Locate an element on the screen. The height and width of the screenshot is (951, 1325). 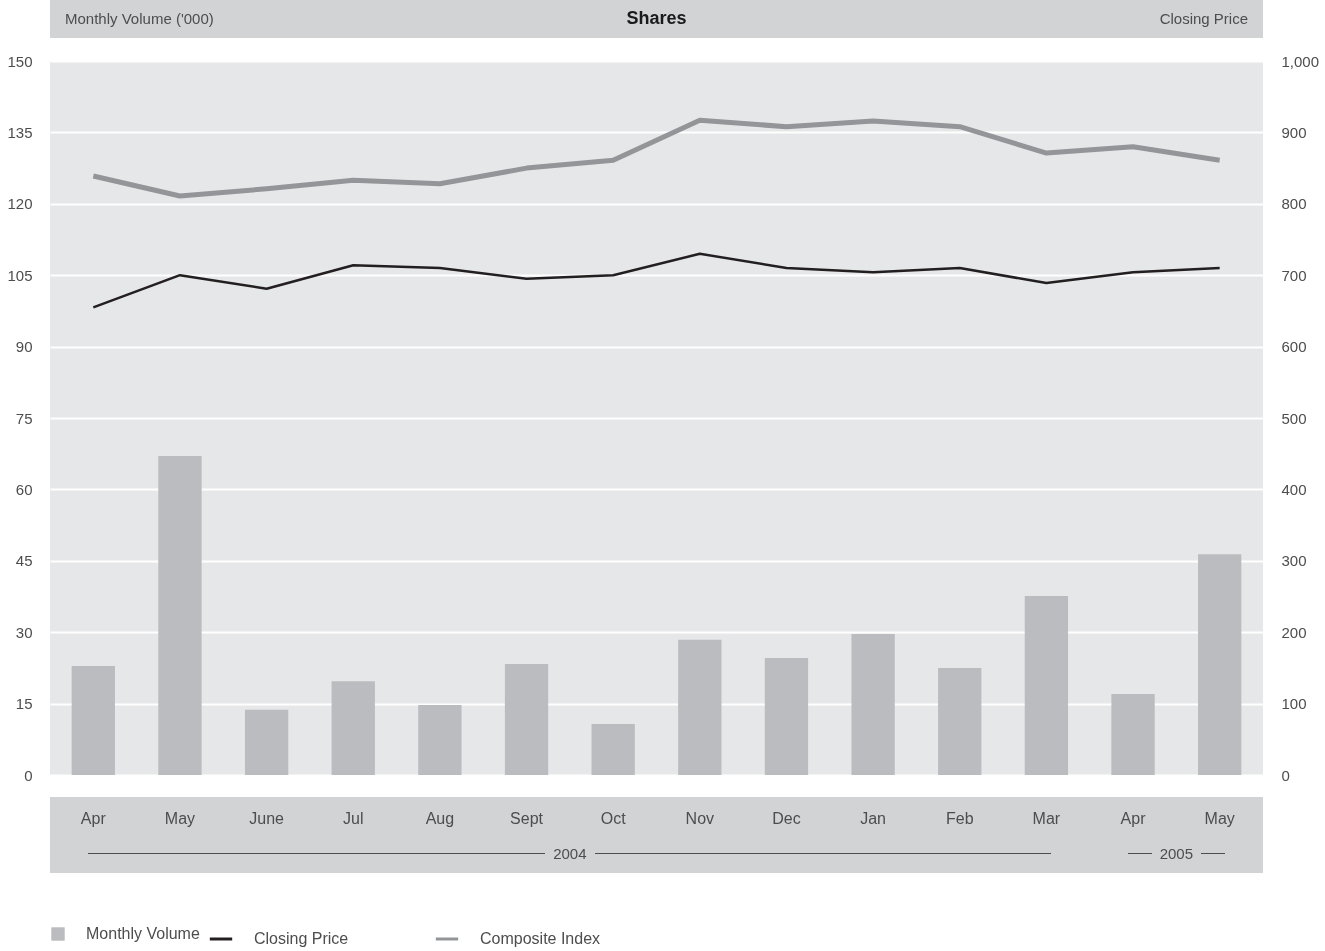
x-tick-label: Feb is located at coordinates (959, 818).